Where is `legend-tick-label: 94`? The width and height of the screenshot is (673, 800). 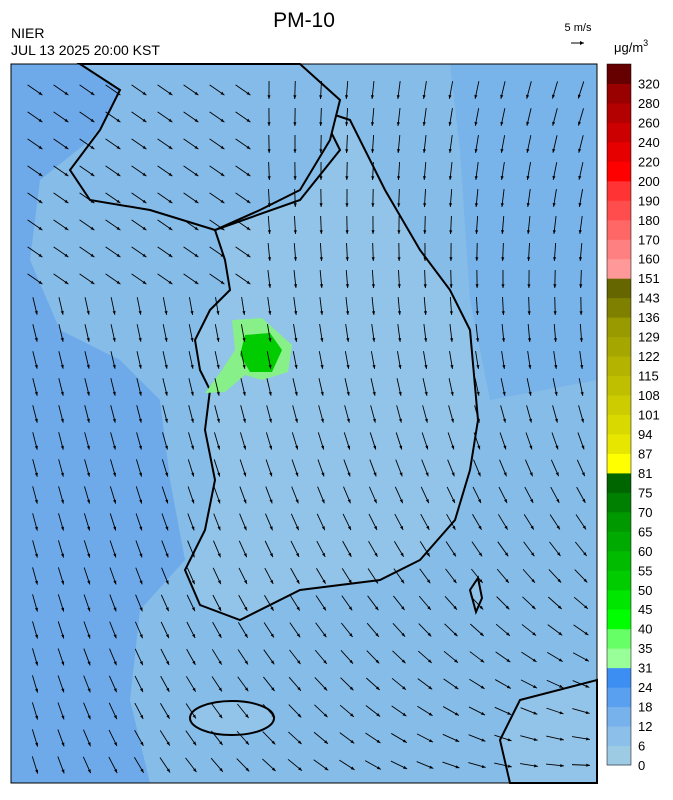
legend-tick-label: 94 is located at coordinates (645, 434).